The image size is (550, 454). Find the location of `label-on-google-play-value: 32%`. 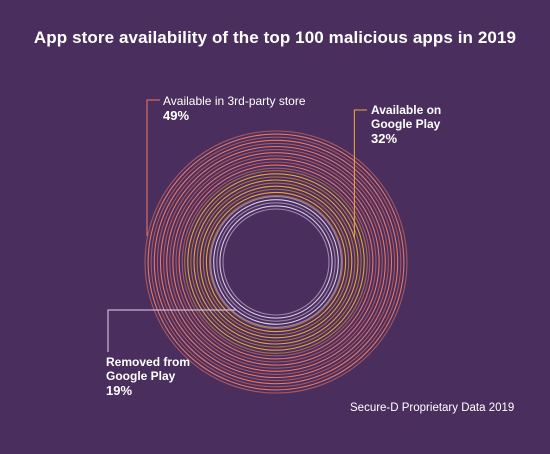

label-on-google-play-value: 32% is located at coordinates (384, 138).